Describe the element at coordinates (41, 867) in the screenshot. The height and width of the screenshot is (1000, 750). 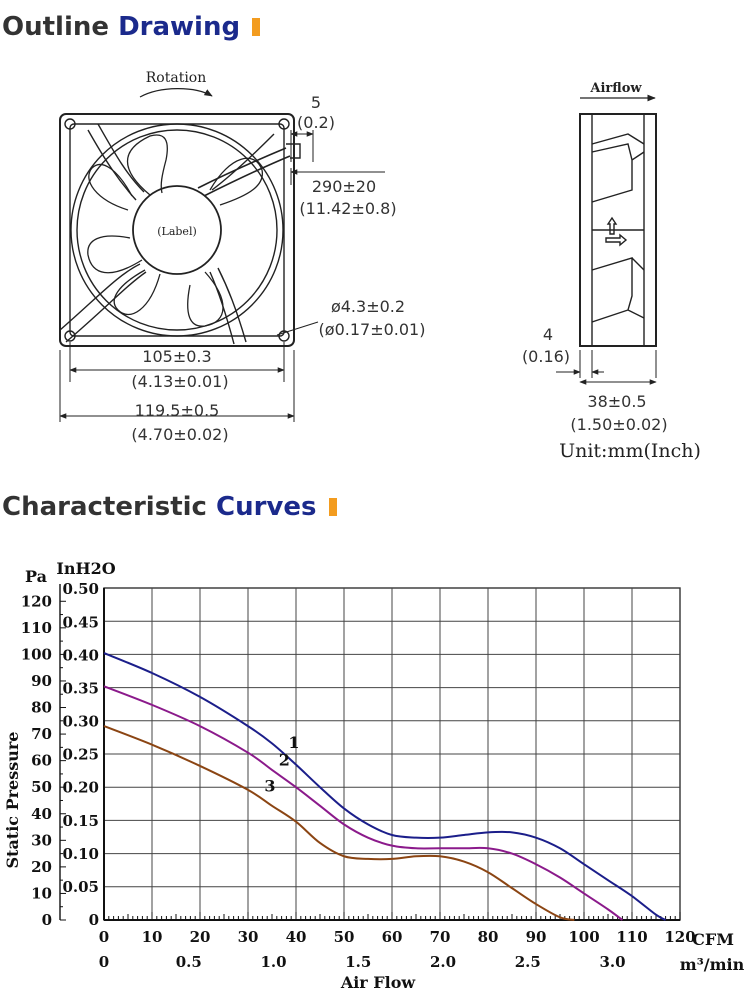
I see `y-tick-label-pa: 20` at that location.